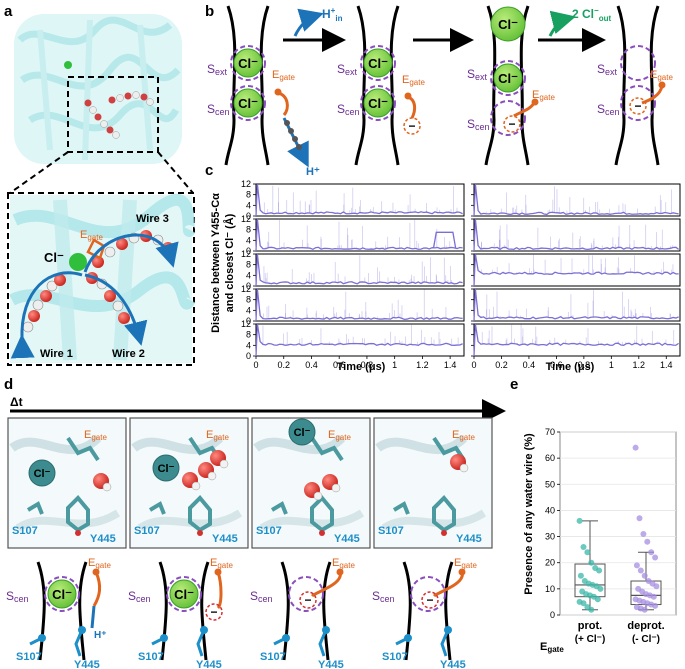  What do you see at coordinates (58, 613) in the screenshot?
I see `scheme-1: Cl⁻ Scen Egate H⁺ S107 Y445` at bounding box center [58, 613].